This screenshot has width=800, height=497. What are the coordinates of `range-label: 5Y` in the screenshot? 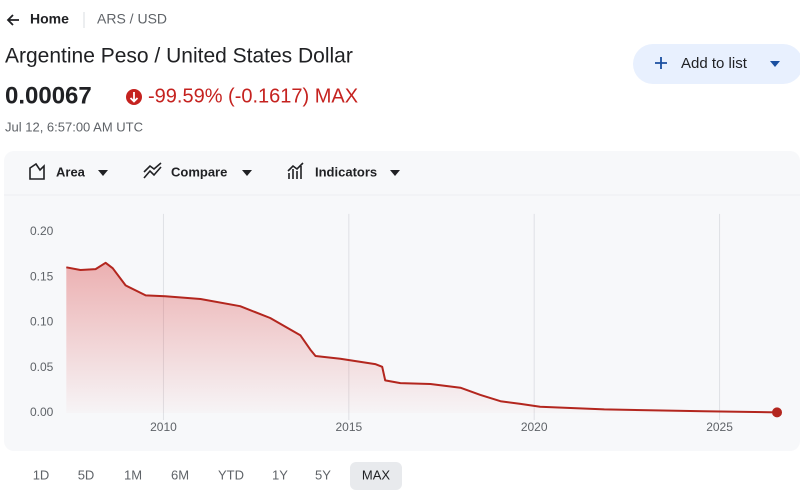 It's located at (323, 474).